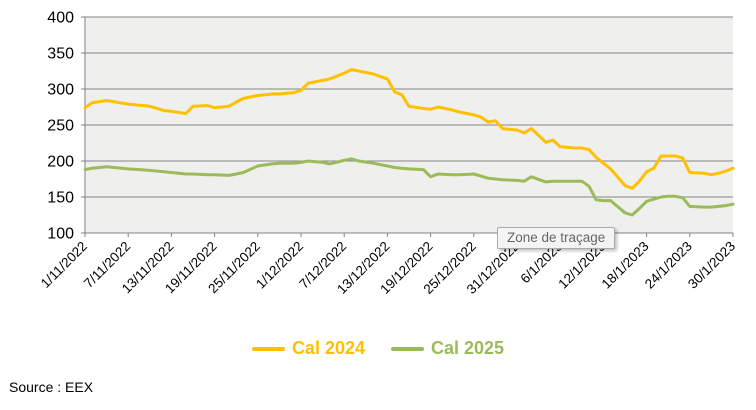 The image size is (756, 410). Describe the element at coordinates (468, 348) in the screenshot. I see `cal-2025-legend-label: Cal 2025` at that location.